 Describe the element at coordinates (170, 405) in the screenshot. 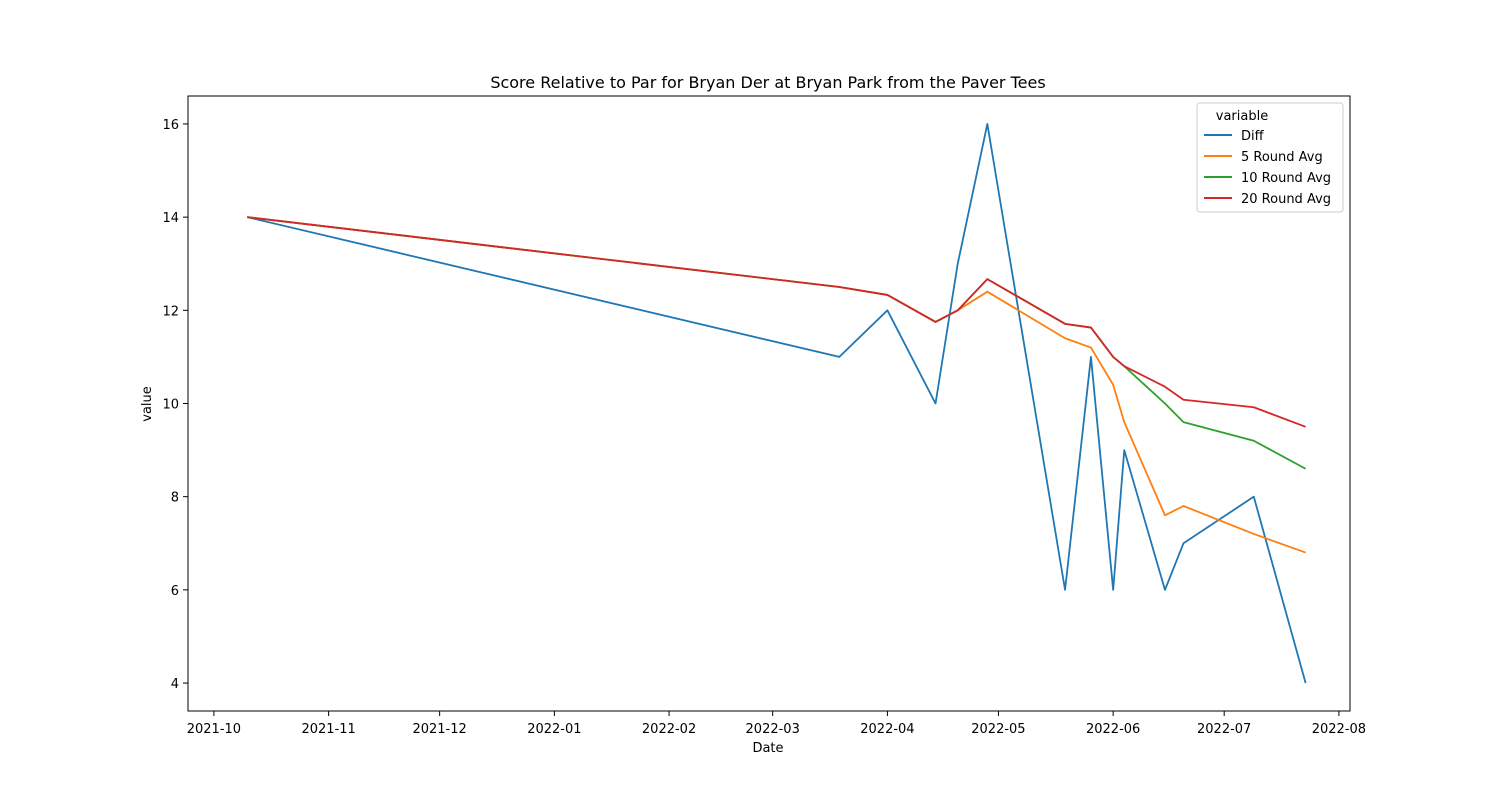

I see `y-tick-label: 10` at that location.